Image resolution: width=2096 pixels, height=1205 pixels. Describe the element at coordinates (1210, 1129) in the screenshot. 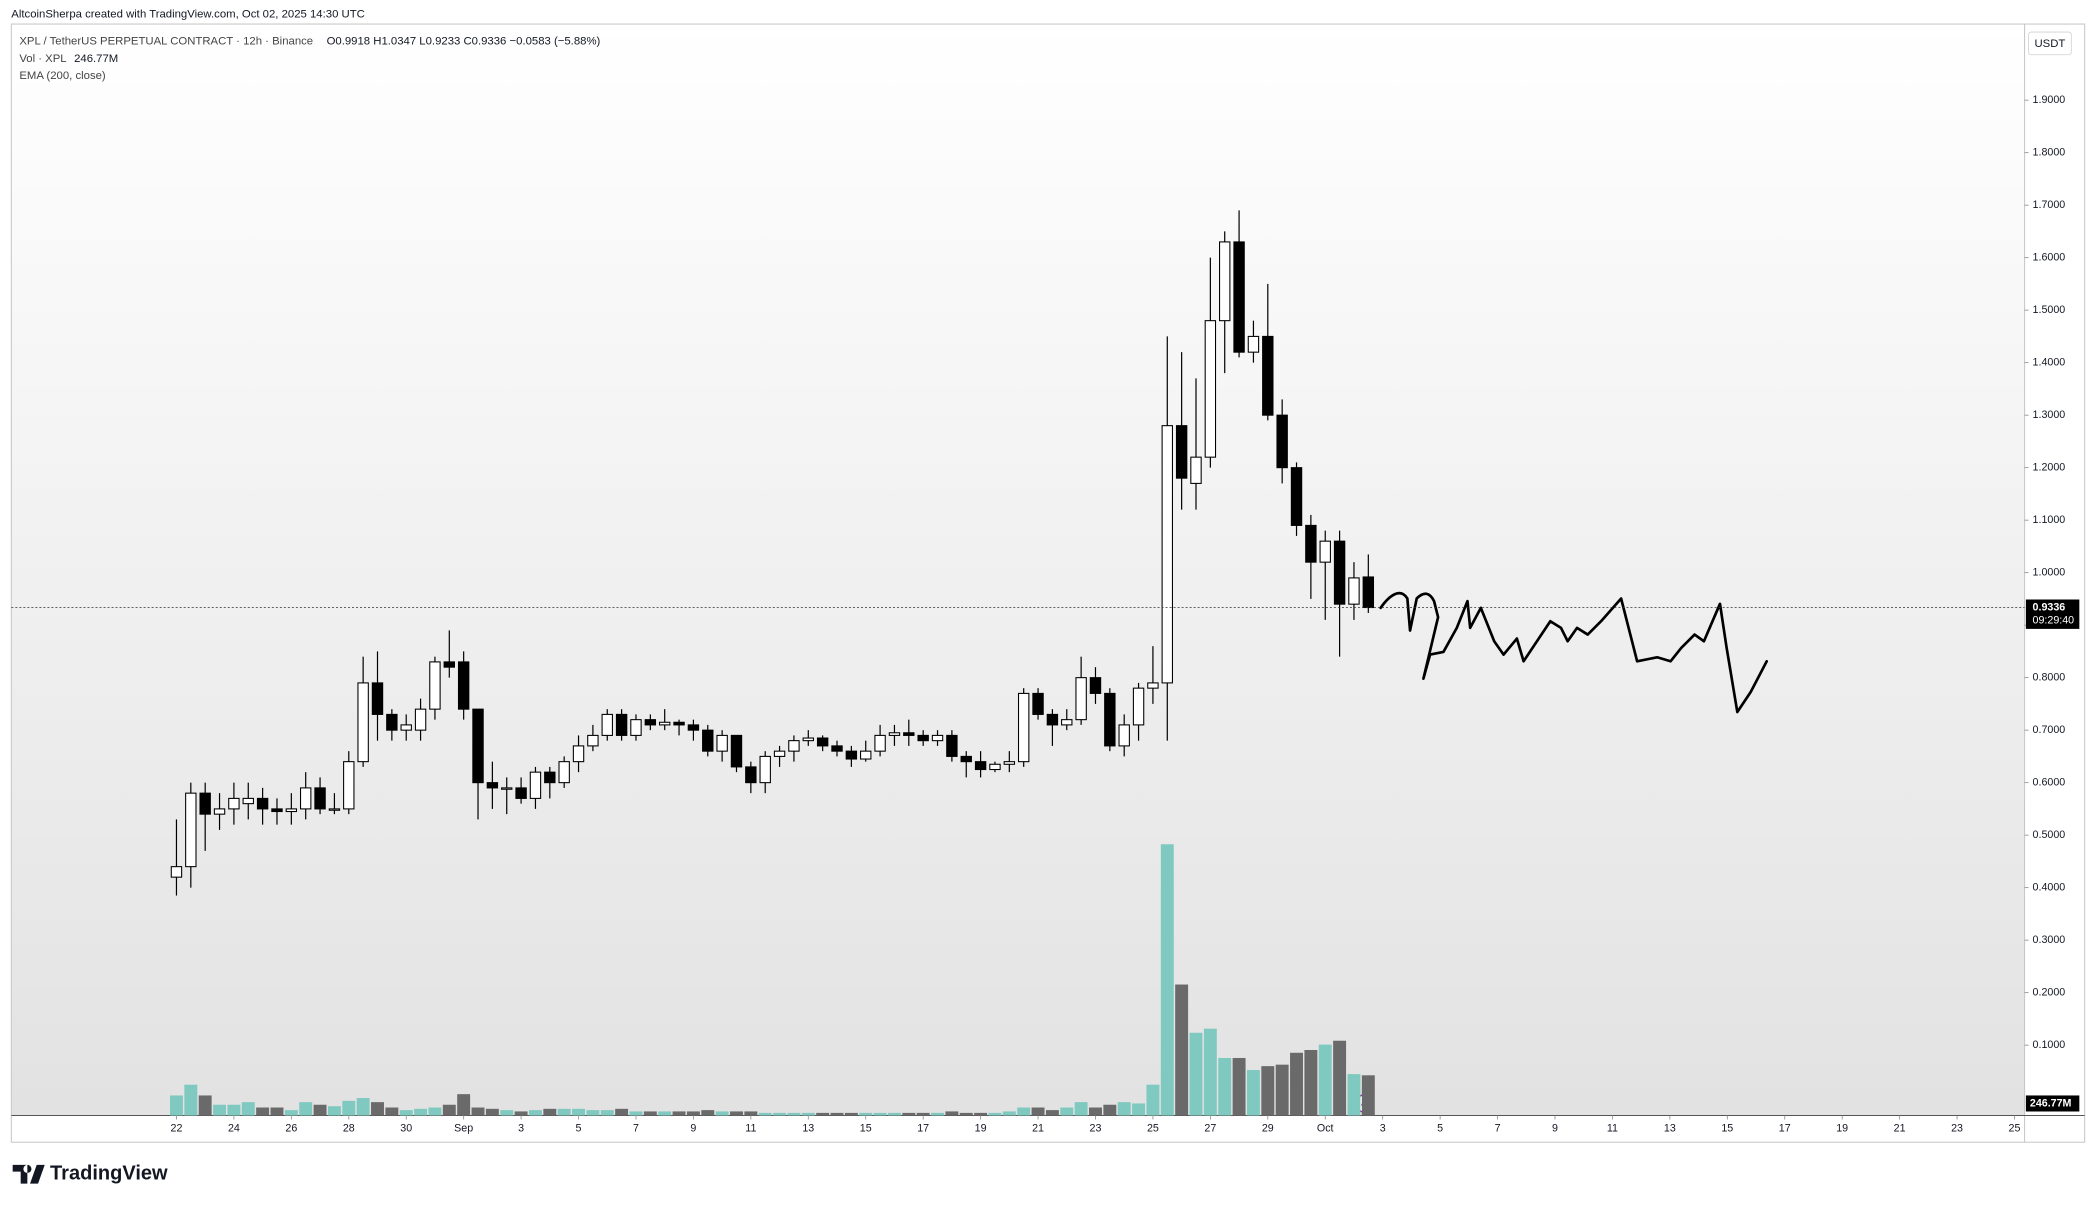

I see `x-tick-label: 27` at that location.